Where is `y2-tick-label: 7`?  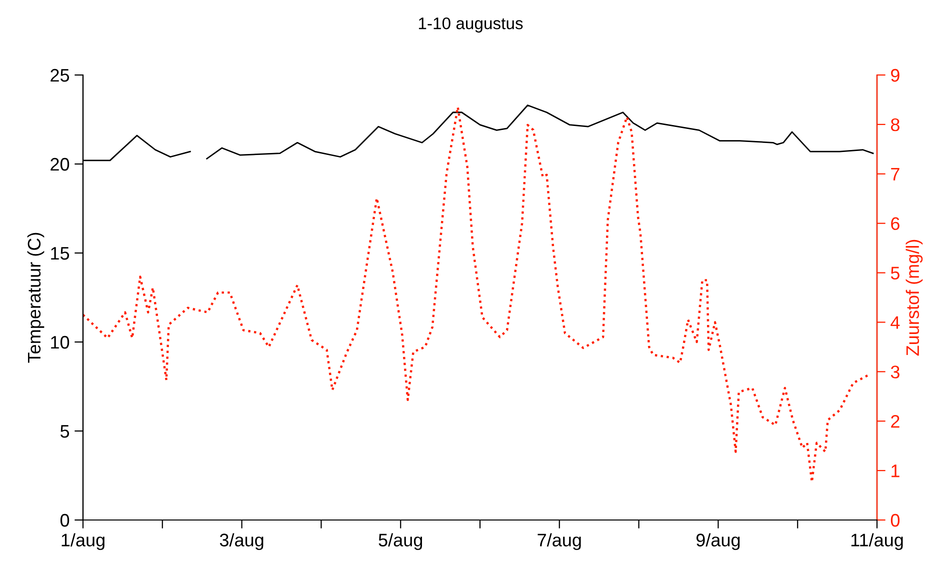 y2-tick-label: 7 is located at coordinates (895, 174).